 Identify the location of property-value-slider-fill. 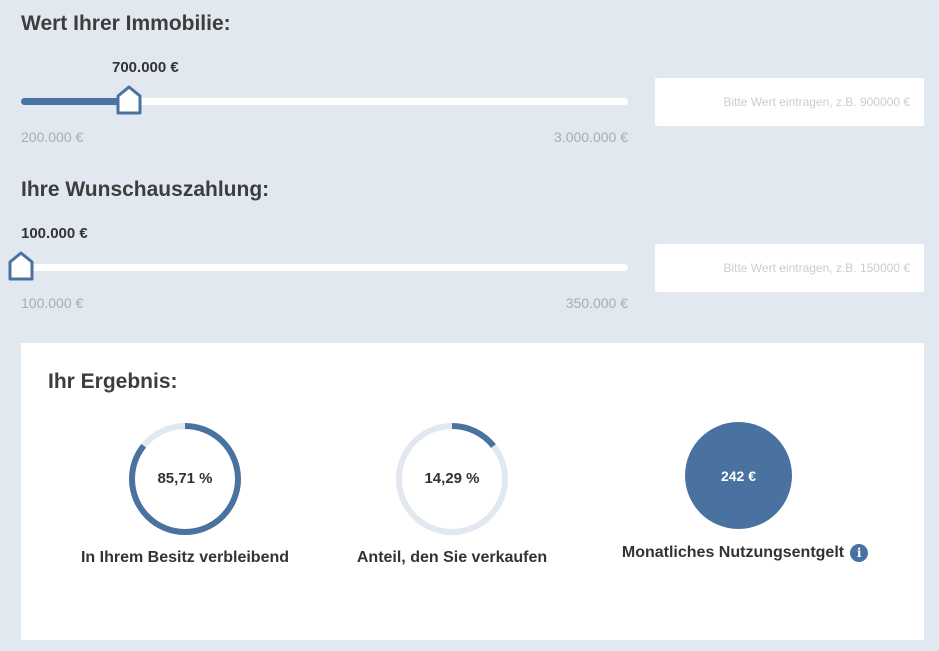
(75, 101).